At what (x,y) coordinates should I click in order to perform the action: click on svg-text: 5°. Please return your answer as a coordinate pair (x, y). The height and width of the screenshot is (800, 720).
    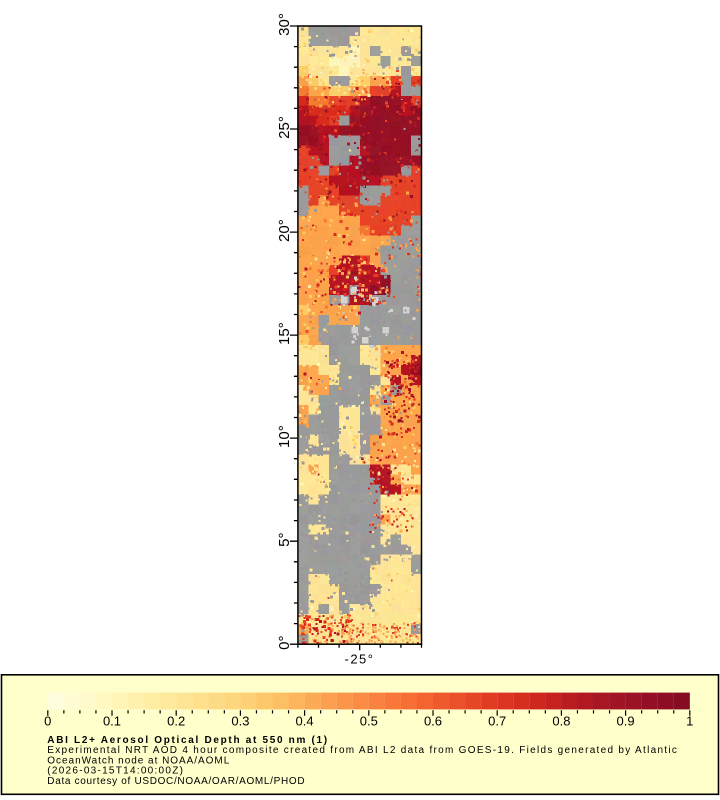
    Looking at the image, I should click on (284, 540).